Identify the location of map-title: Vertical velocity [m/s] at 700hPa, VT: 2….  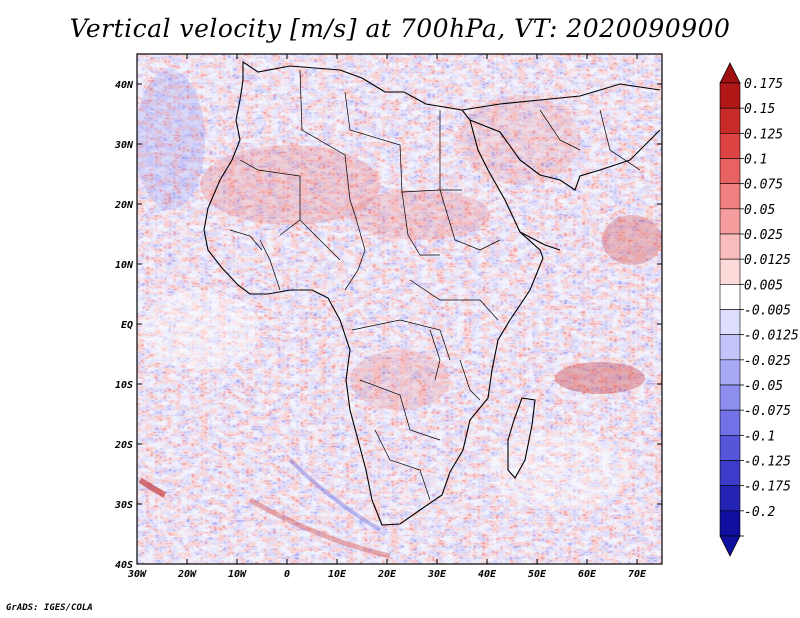
(400, 28).